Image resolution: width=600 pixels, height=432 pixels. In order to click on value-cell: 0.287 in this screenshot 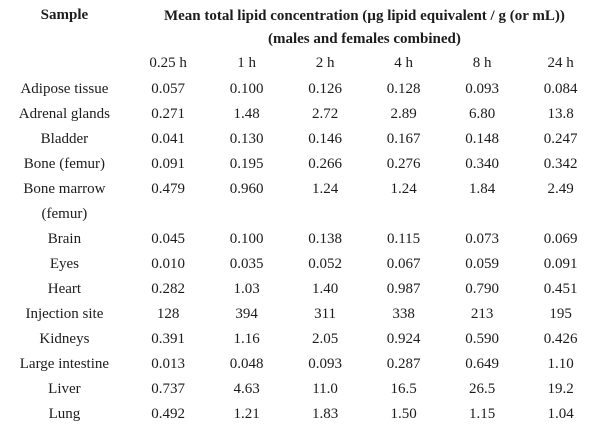, I will do `click(403, 364)`.